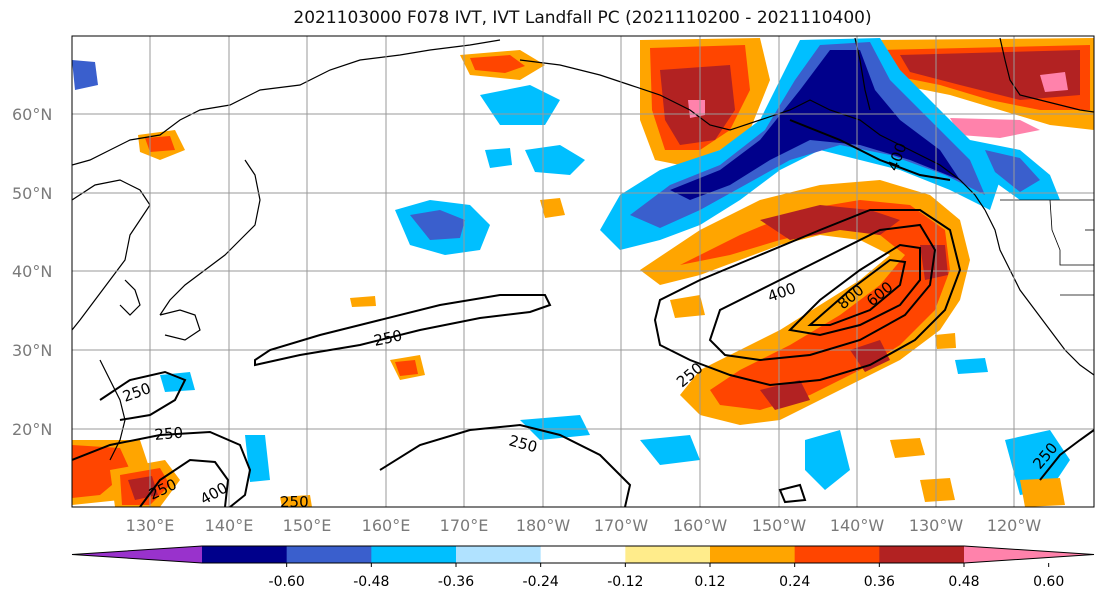 The height and width of the screenshot is (601, 1105). Describe the element at coordinates (1066, 455) in the screenshot. I see `ivt-contour-250-far-east` at that location.